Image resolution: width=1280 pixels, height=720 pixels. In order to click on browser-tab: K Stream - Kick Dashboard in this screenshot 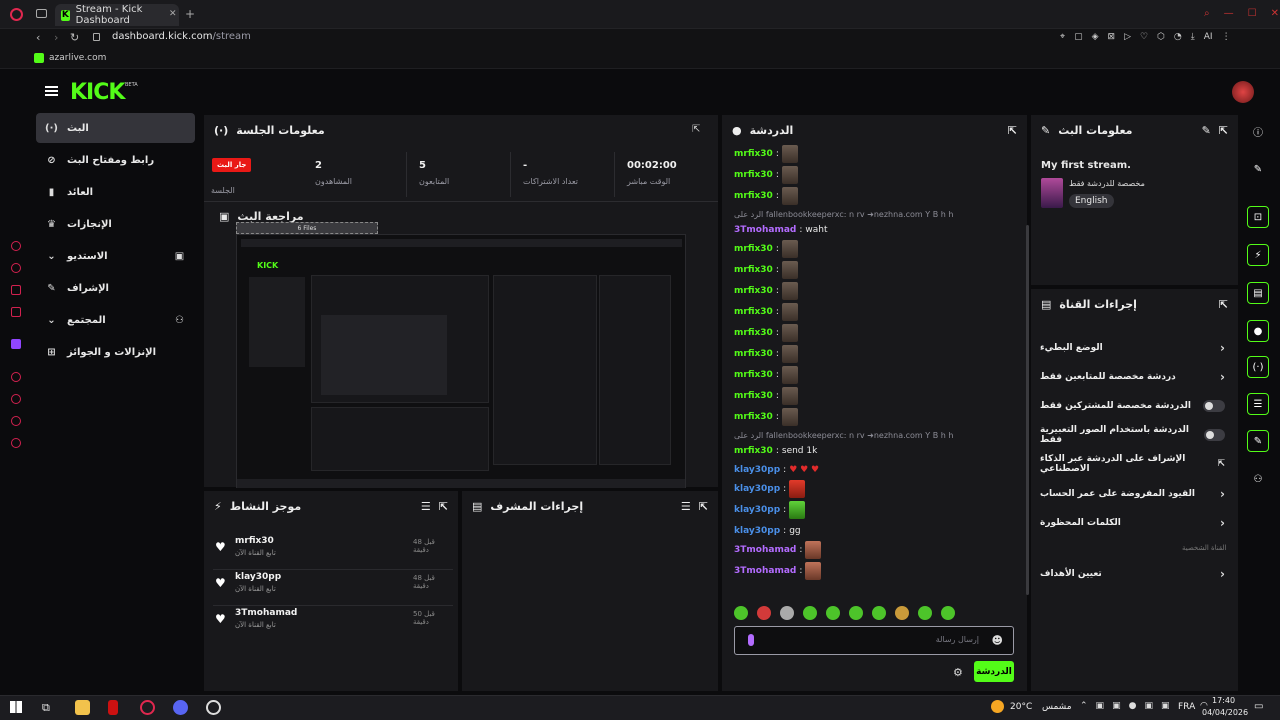, I will do `click(117, 15)`.